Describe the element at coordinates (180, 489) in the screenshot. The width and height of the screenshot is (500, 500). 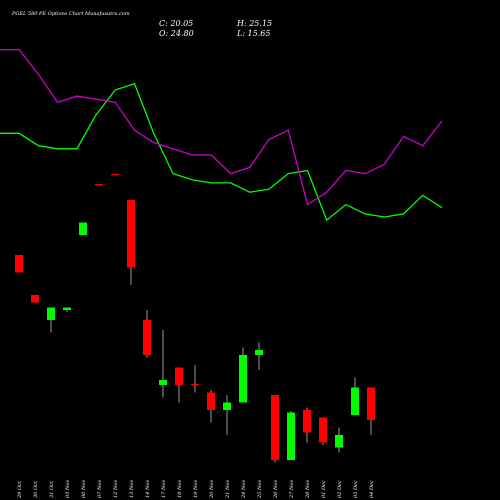
I see `x-tick-label: 18 Nov` at that location.